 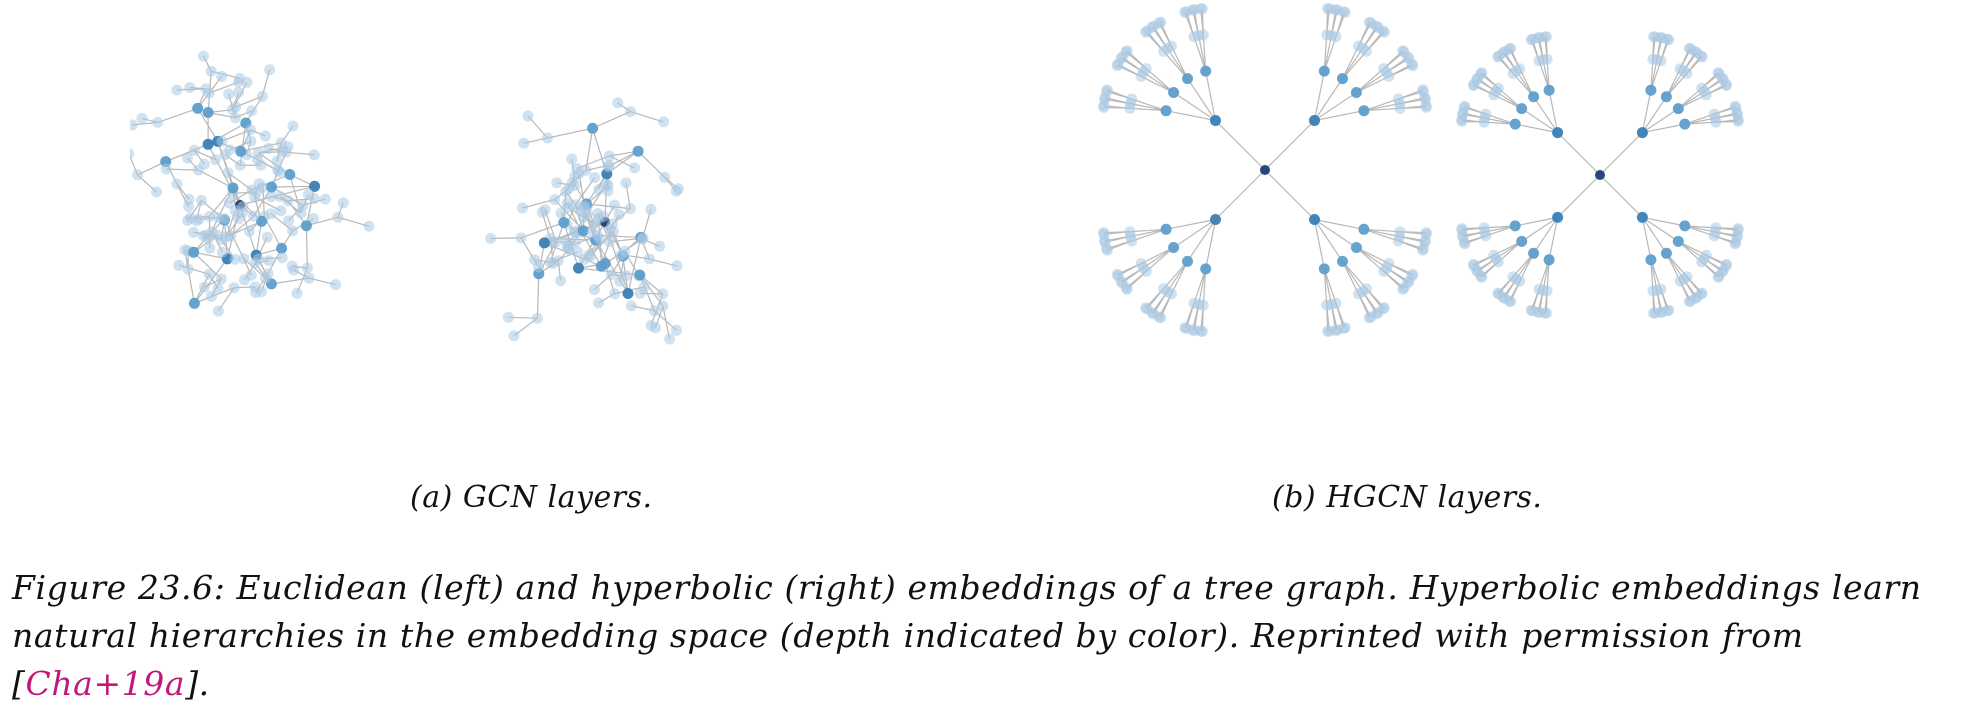 What do you see at coordinates (651, 164) in the screenshot?
I see `gcn-b-edge` at bounding box center [651, 164].